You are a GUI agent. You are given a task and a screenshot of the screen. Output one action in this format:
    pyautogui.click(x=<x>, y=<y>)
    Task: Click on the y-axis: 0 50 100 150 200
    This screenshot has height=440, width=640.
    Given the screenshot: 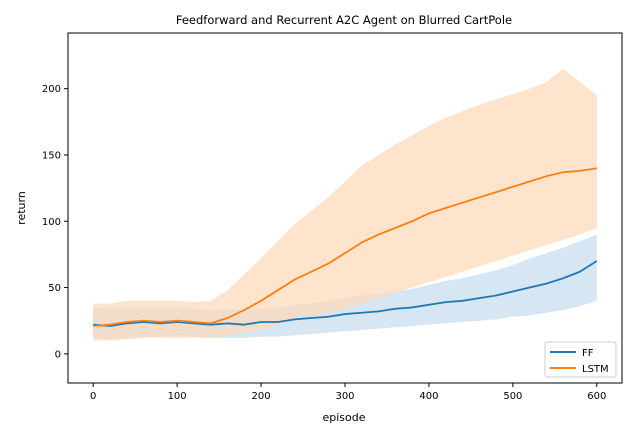 What is the action you would take?
    pyautogui.click(x=55, y=222)
    